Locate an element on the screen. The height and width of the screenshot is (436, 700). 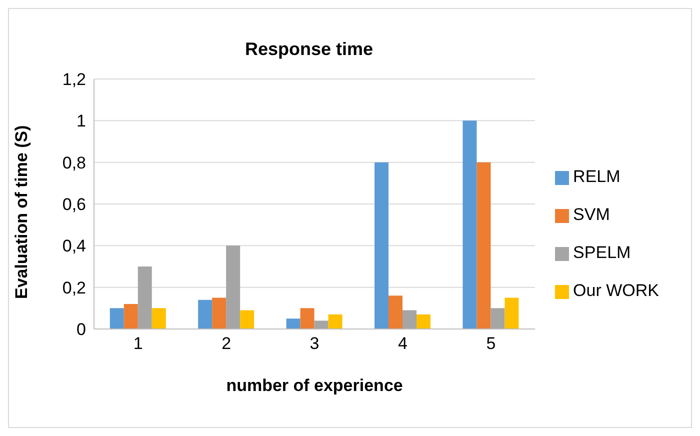
chart-title: Response time is located at coordinates (309, 49).